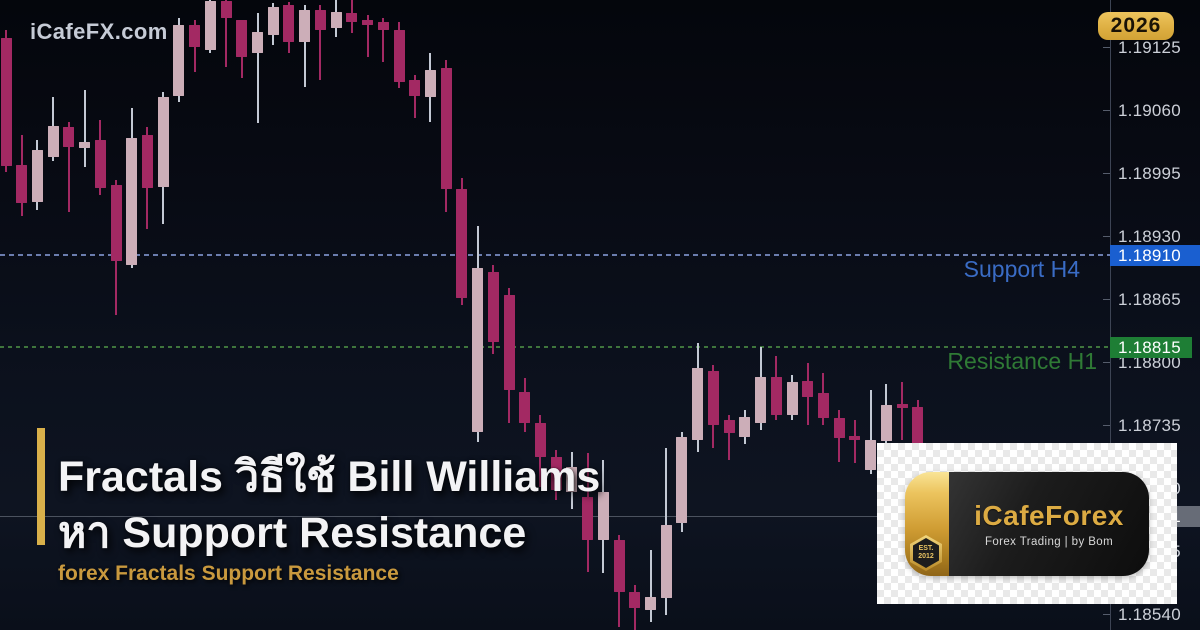  Describe the element at coordinates (1022, 361) in the screenshot. I see `resistance-level-label: Resistance H1` at that location.